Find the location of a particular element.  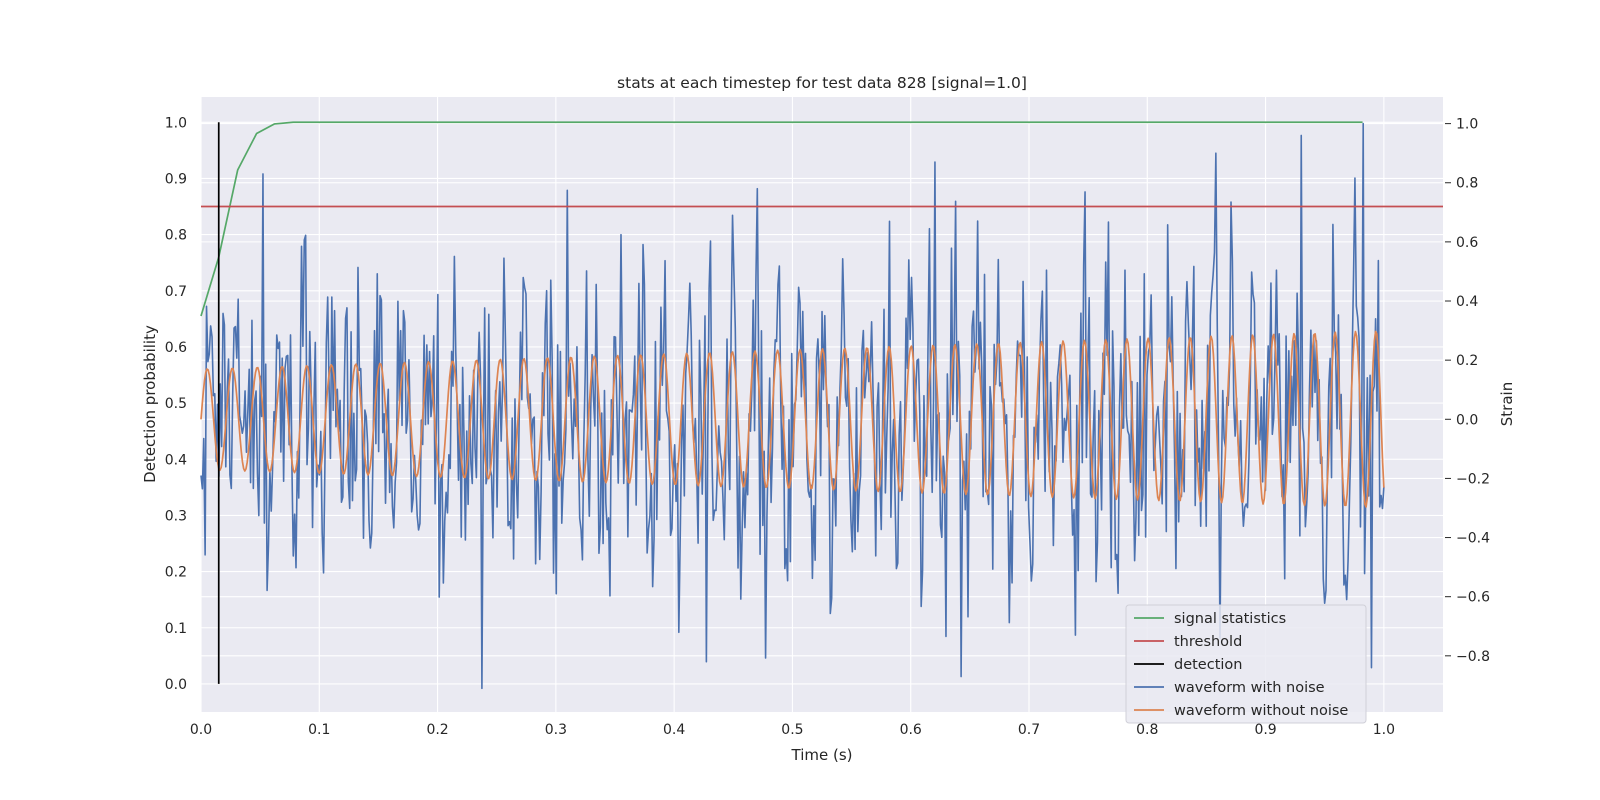

y-tick-label: 0.6 is located at coordinates (176, 348).